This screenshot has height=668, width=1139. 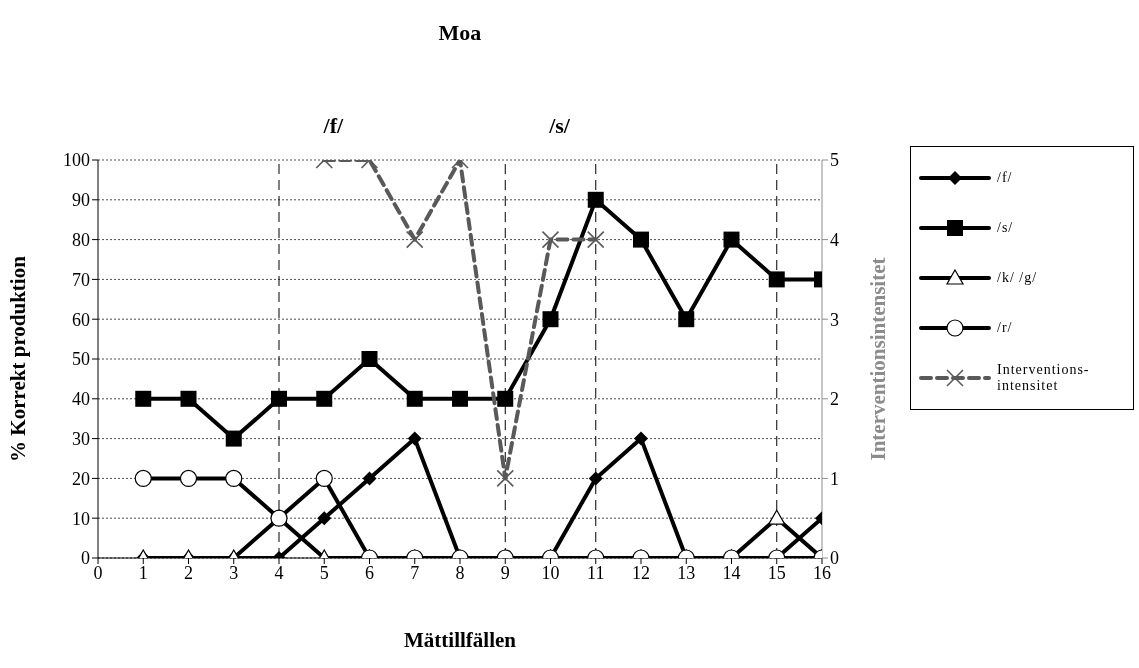 What do you see at coordinates (81, 438) in the screenshot?
I see `y-tick-label: 30` at bounding box center [81, 438].